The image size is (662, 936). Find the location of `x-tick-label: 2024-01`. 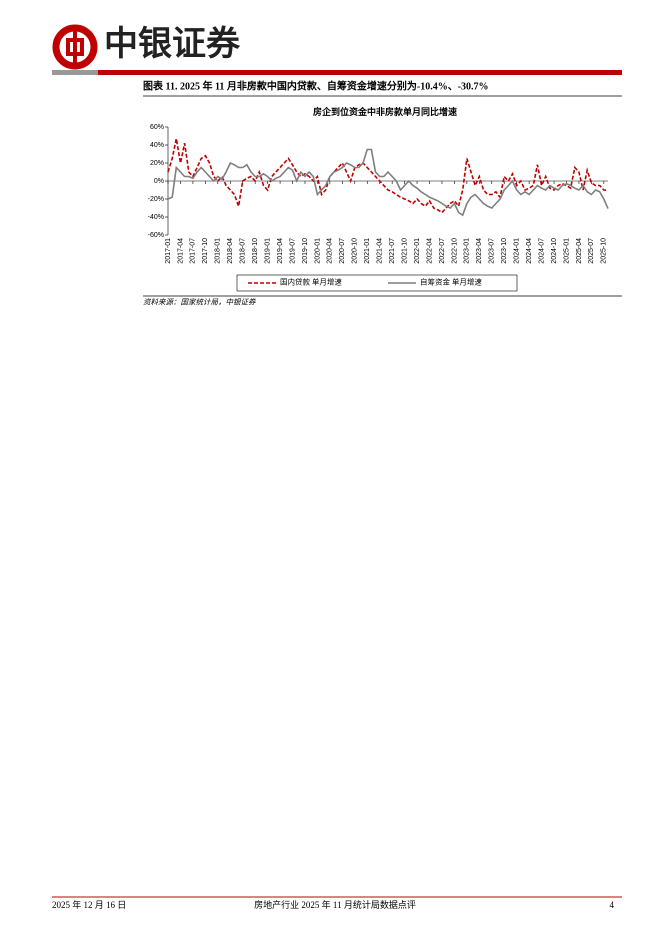

x-tick-label: 2024-01 is located at coordinates (517, 251).